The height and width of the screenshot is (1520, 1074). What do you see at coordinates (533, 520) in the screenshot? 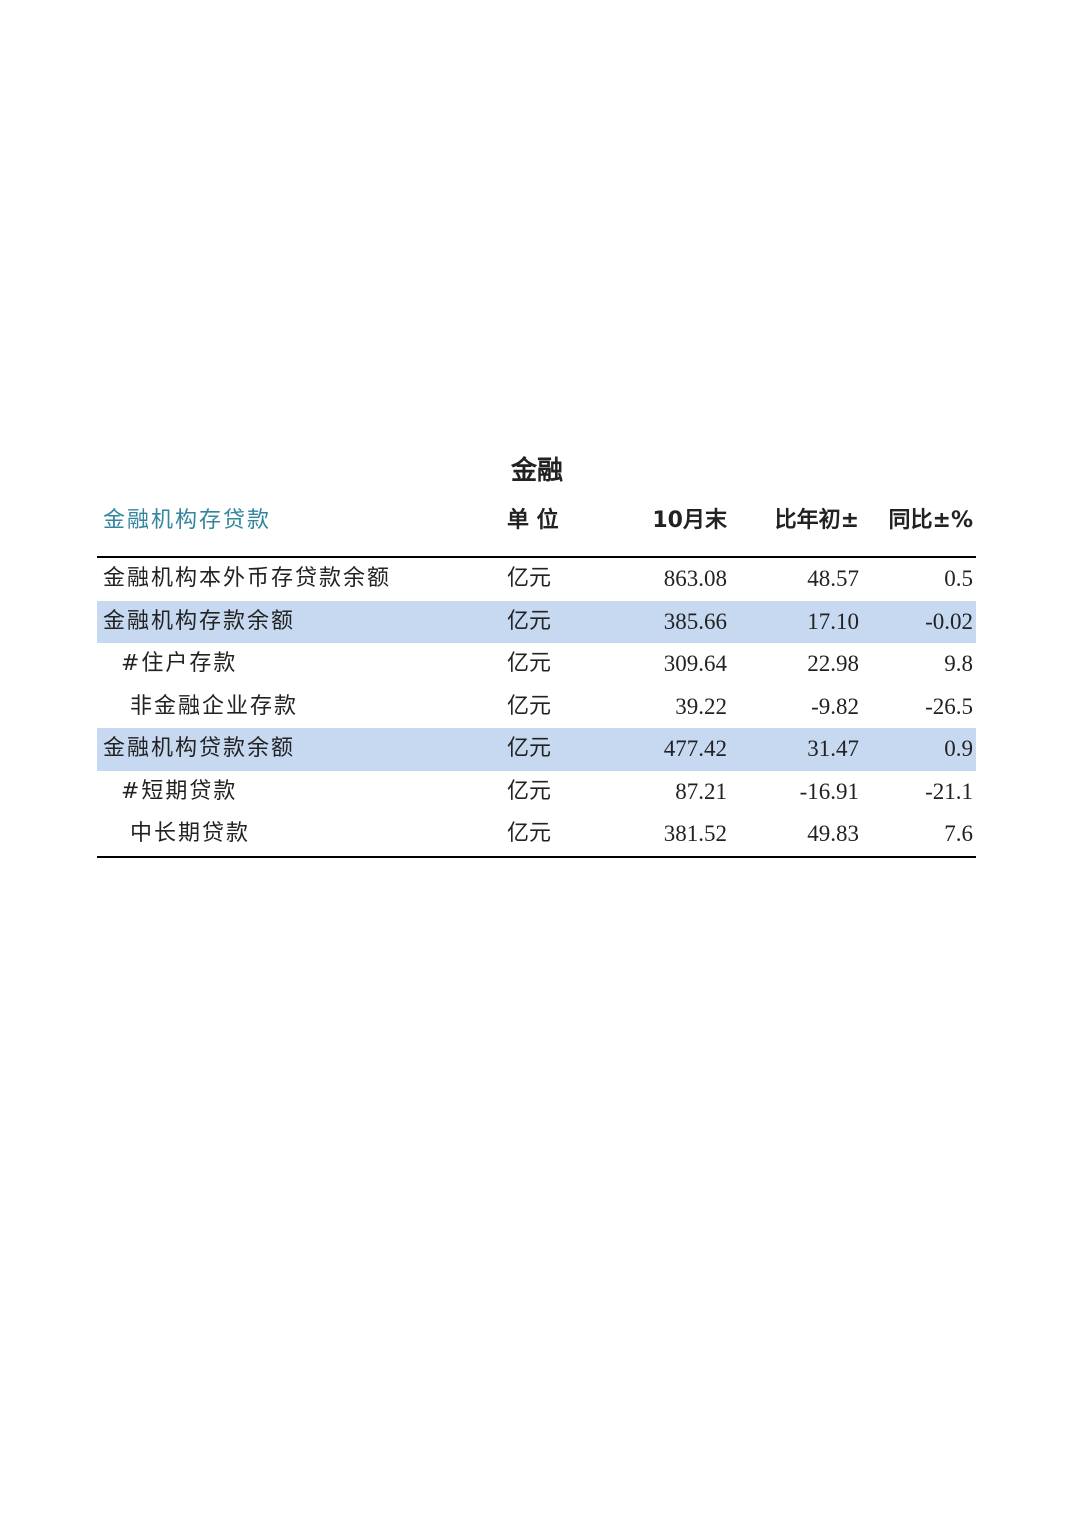
I see `header-unit: 单 位` at bounding box center [533, 520].